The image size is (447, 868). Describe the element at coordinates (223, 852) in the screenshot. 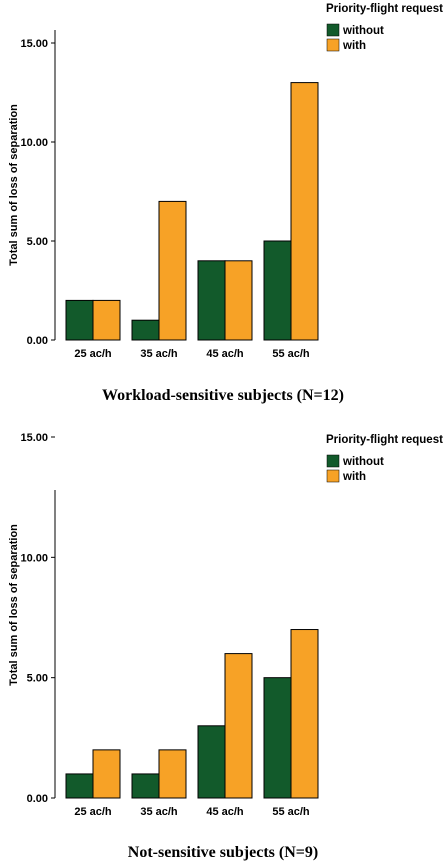

I see `chart-title: Not-sensitive subjects (N=9)` at that location.